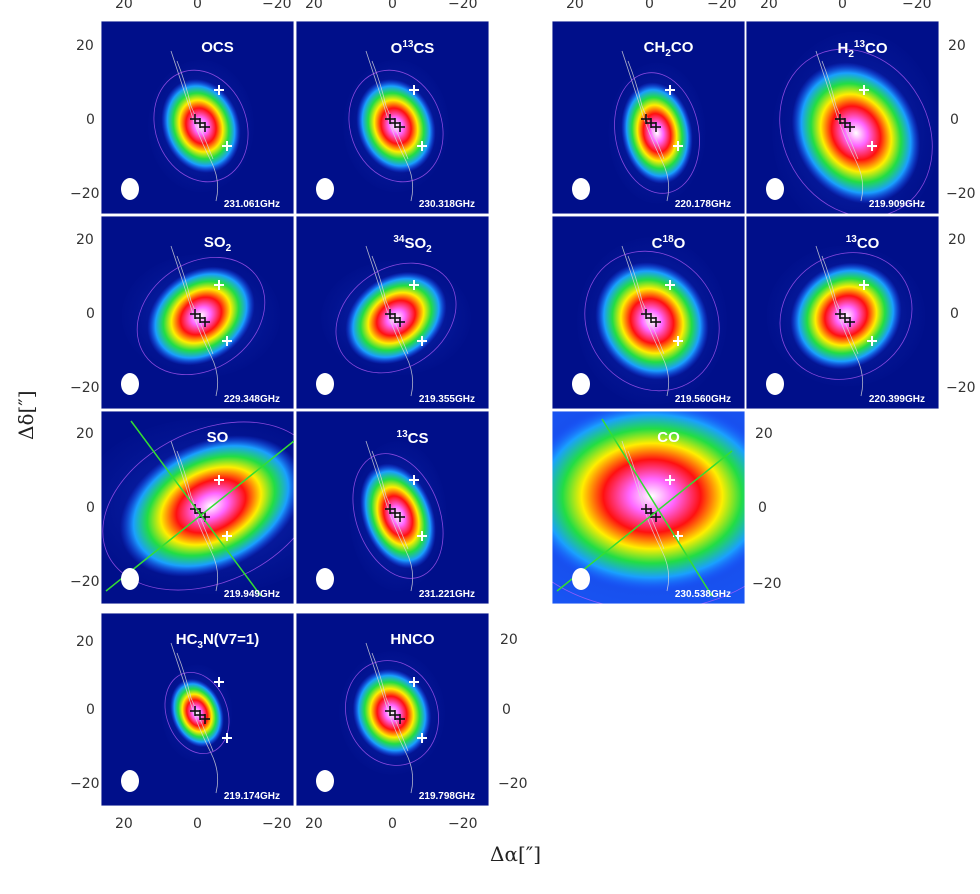 This screenshot has width=980, height=894. I want to click on map-panel-so2: SO2 229.348GHz, so click(197, 312).